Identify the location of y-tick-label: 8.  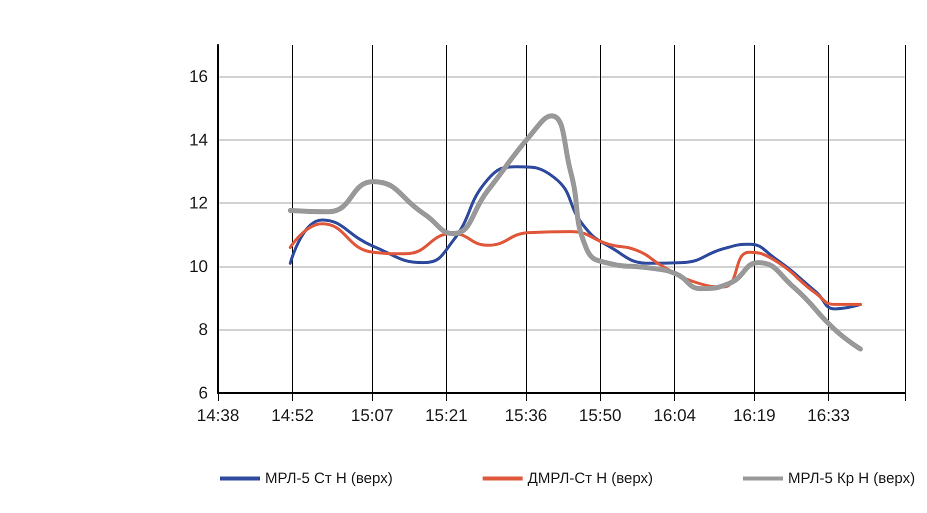
(203, 330).